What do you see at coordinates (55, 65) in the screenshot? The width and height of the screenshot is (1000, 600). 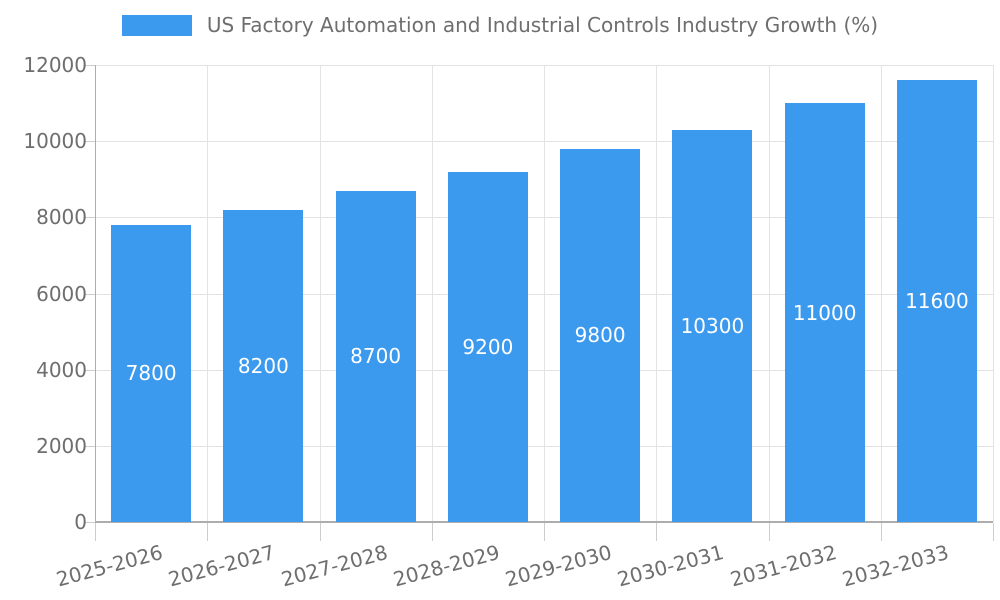 I see `y-axis-tick-label: 12000` at bounding box center [55, 65].